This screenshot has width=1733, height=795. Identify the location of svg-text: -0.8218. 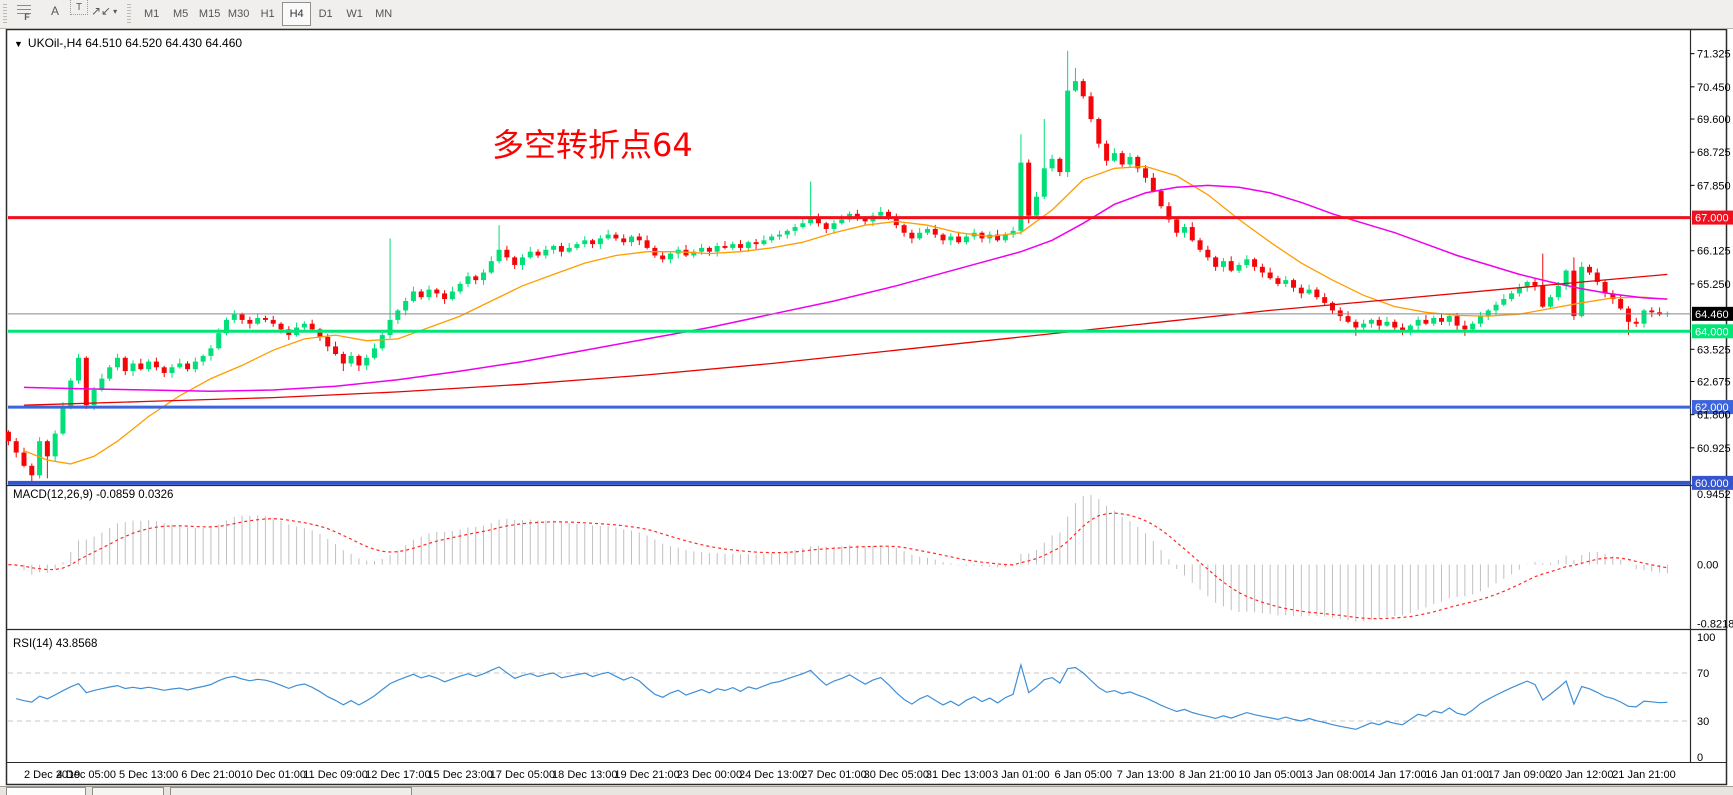
(1715, 625).